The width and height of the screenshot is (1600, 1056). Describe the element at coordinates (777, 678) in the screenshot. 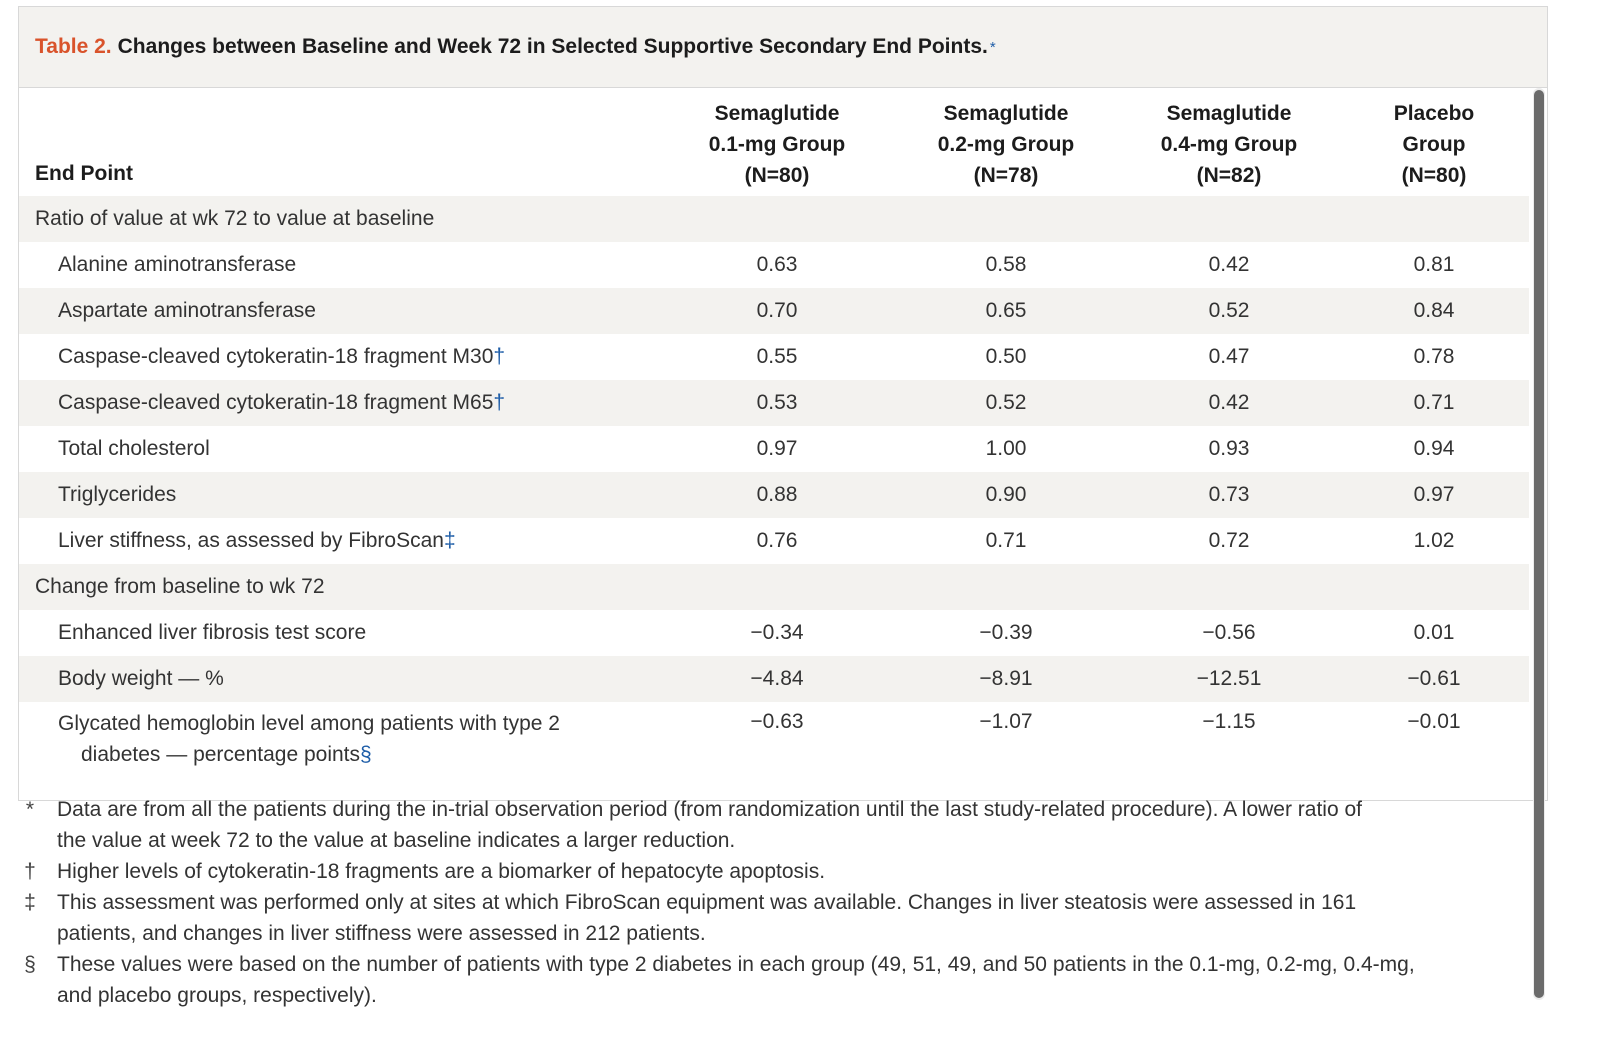

I see `cell-value: −4.84` at that location.